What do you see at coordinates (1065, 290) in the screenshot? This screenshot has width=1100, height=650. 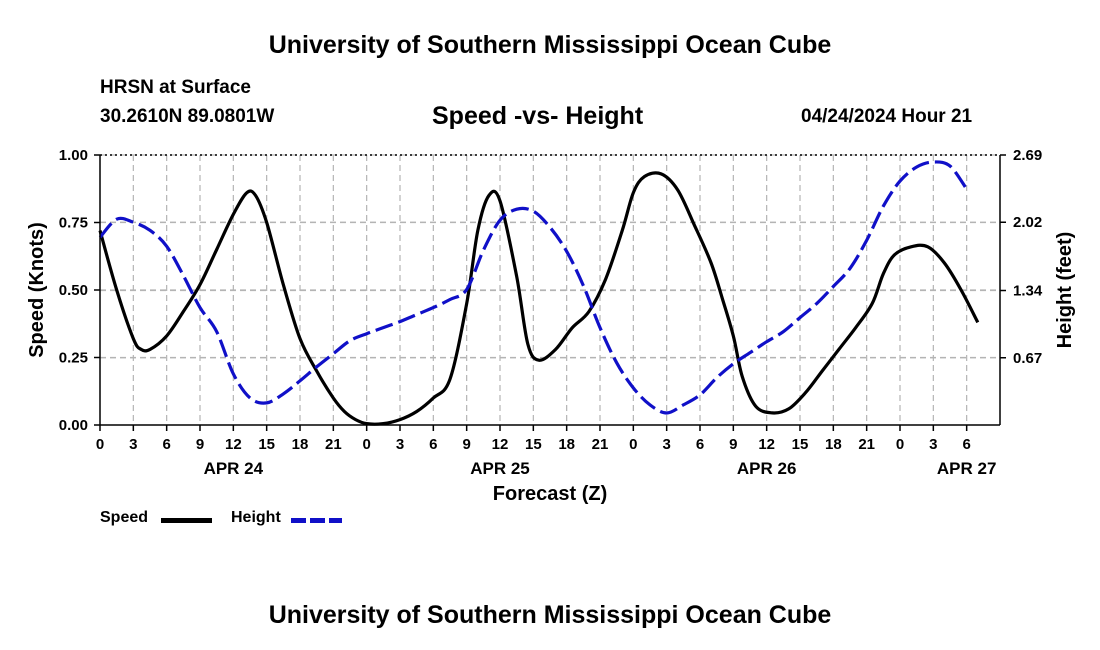 I see `y2-axis-label: Height (feet)` at bounding box center [1065, 290].